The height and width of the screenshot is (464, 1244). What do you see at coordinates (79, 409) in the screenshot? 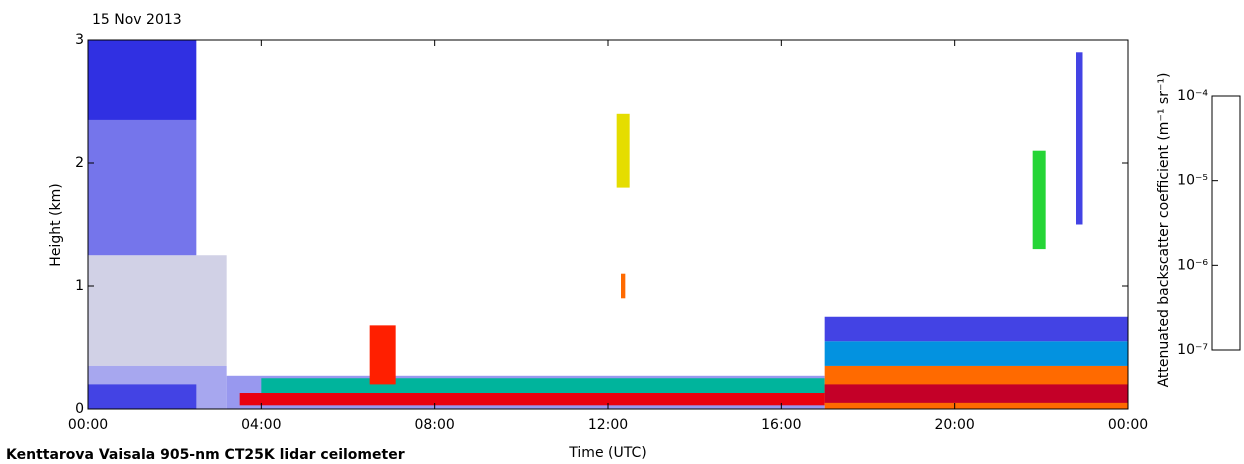
I see `y-tick-label: 0` at bounding box center [79, 409].